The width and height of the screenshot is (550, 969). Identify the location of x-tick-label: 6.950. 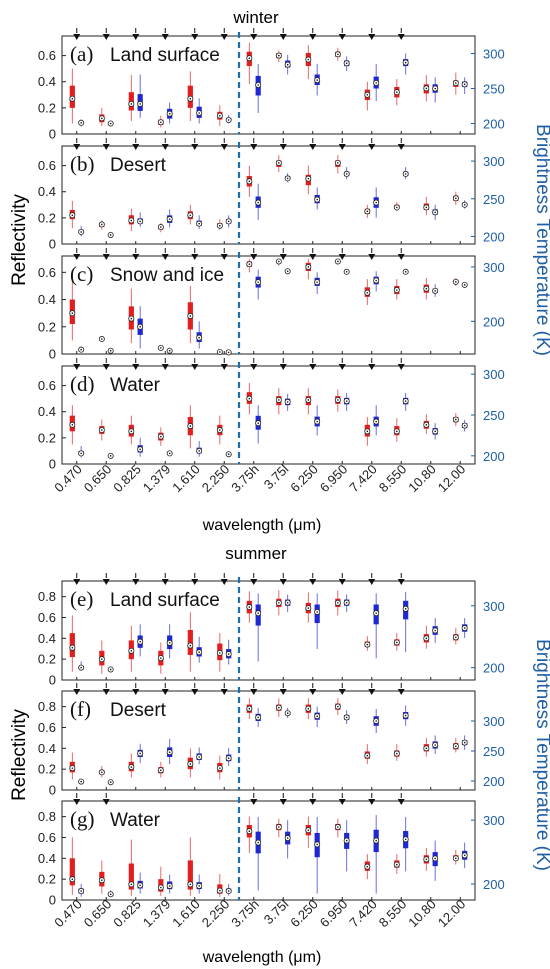
(334, 479).